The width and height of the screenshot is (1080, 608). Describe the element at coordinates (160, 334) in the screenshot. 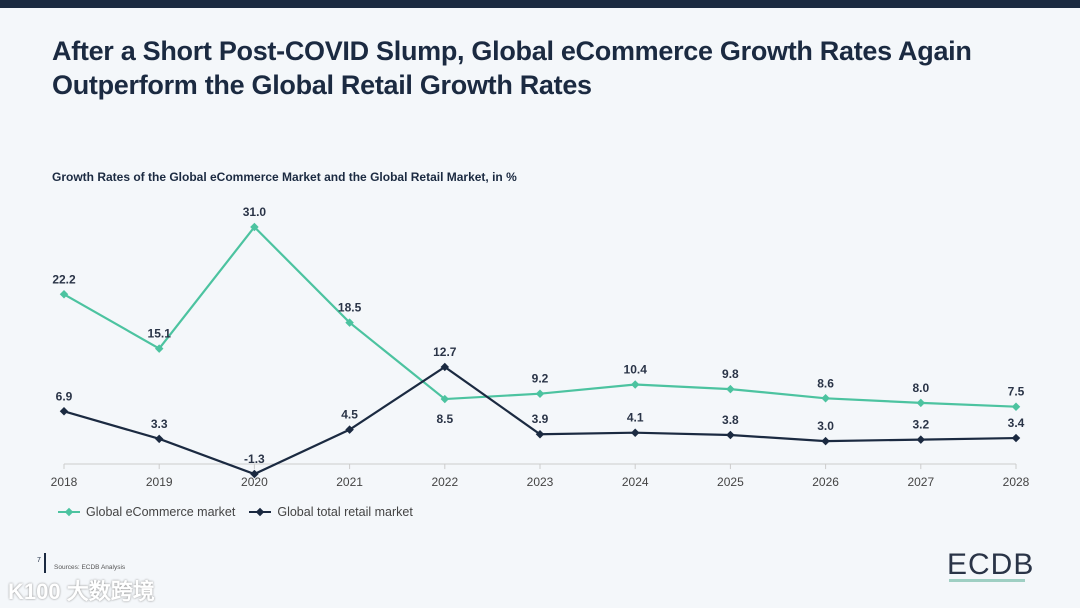

I see `data-label: 15.1` at that location.